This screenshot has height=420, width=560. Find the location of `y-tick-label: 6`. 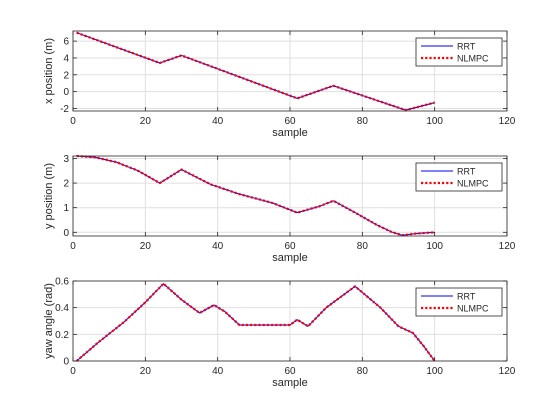

y-tick-label: 6 is located at coordinates (66, 42).